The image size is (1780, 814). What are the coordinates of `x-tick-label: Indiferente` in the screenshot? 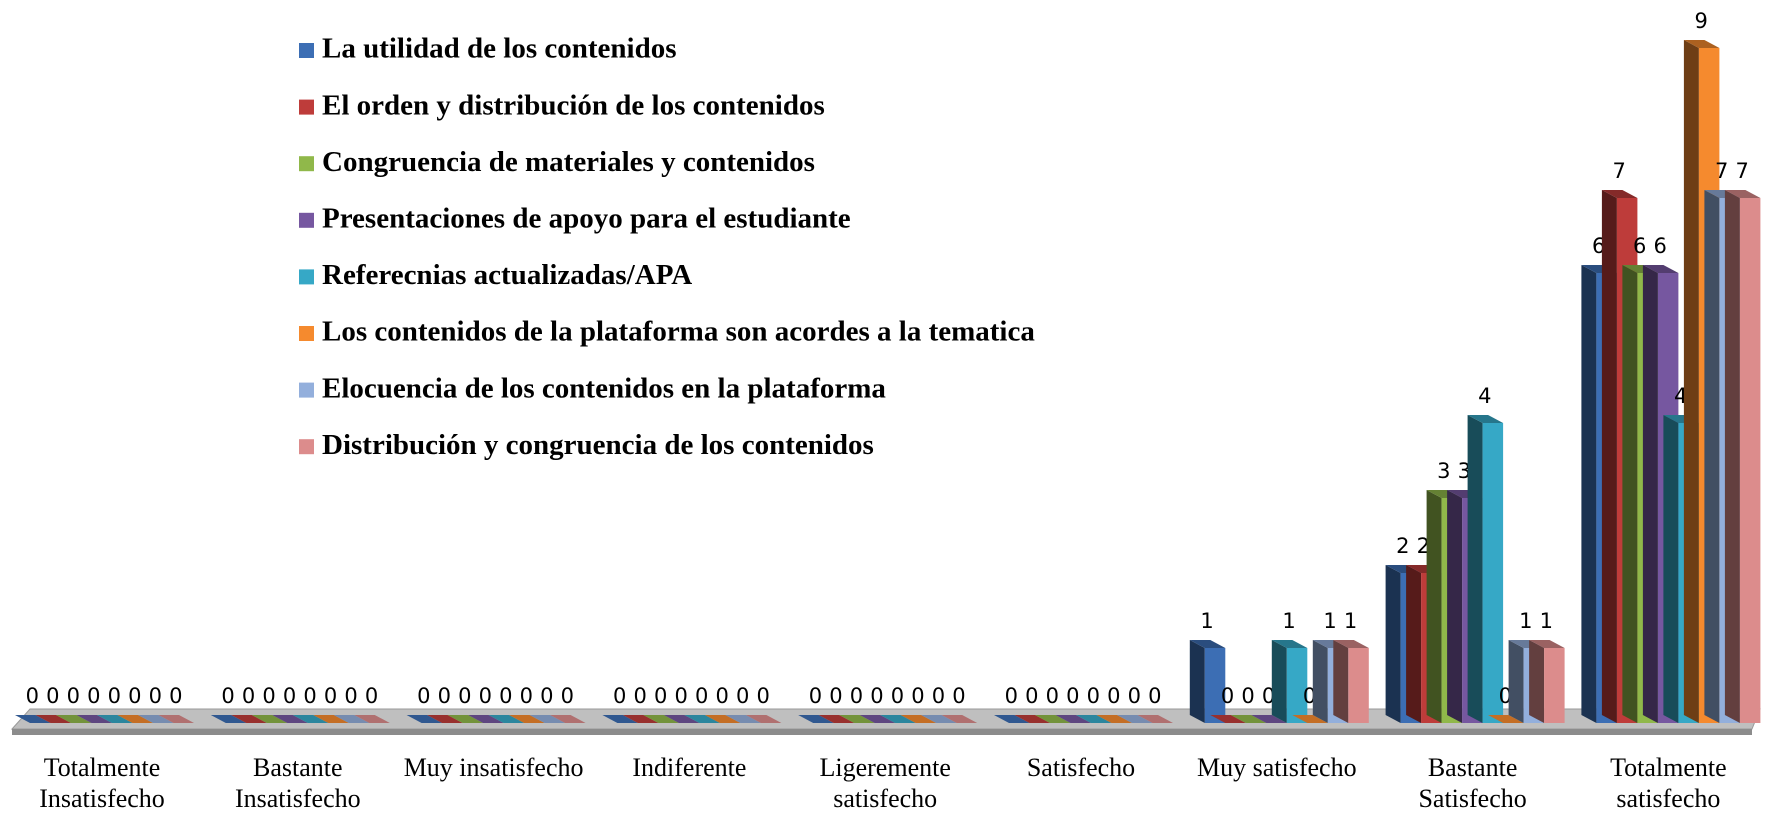 It's located at (689, 767).